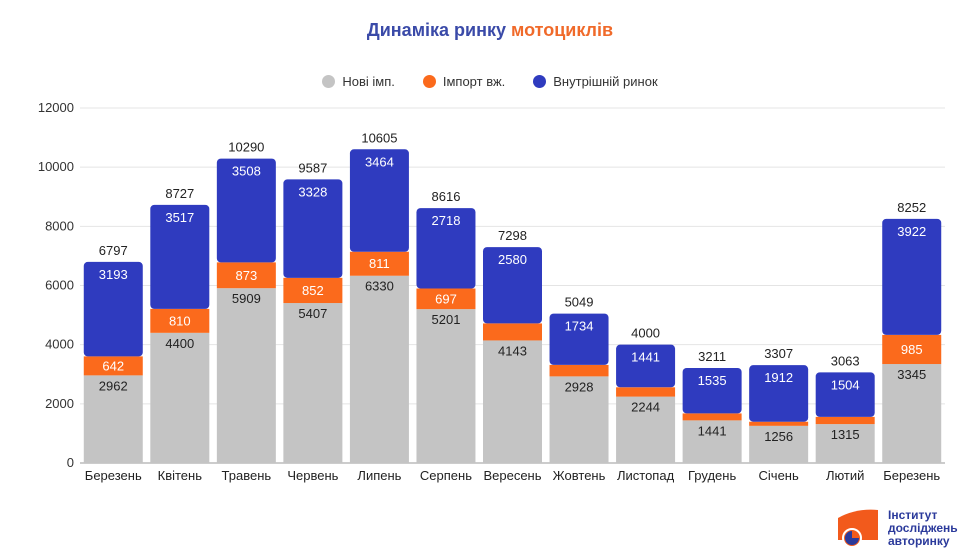  What do you see at coordinates (778, 436) in the screenshot?
I see `data-label: 1256` at bounding box center [778, 436].